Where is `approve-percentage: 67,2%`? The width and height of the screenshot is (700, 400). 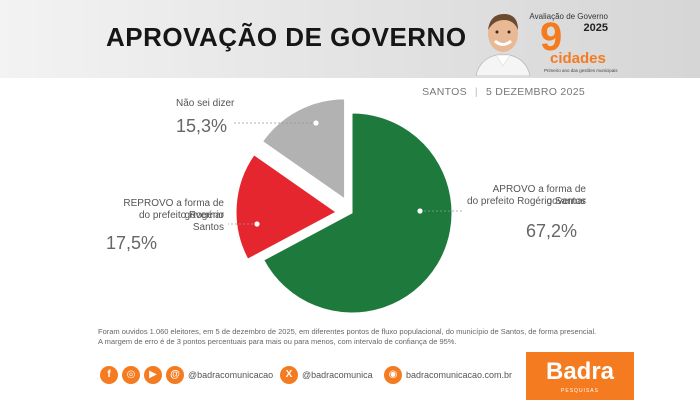
approve-percentage: 67,2% is located at coordinates (552, 231).